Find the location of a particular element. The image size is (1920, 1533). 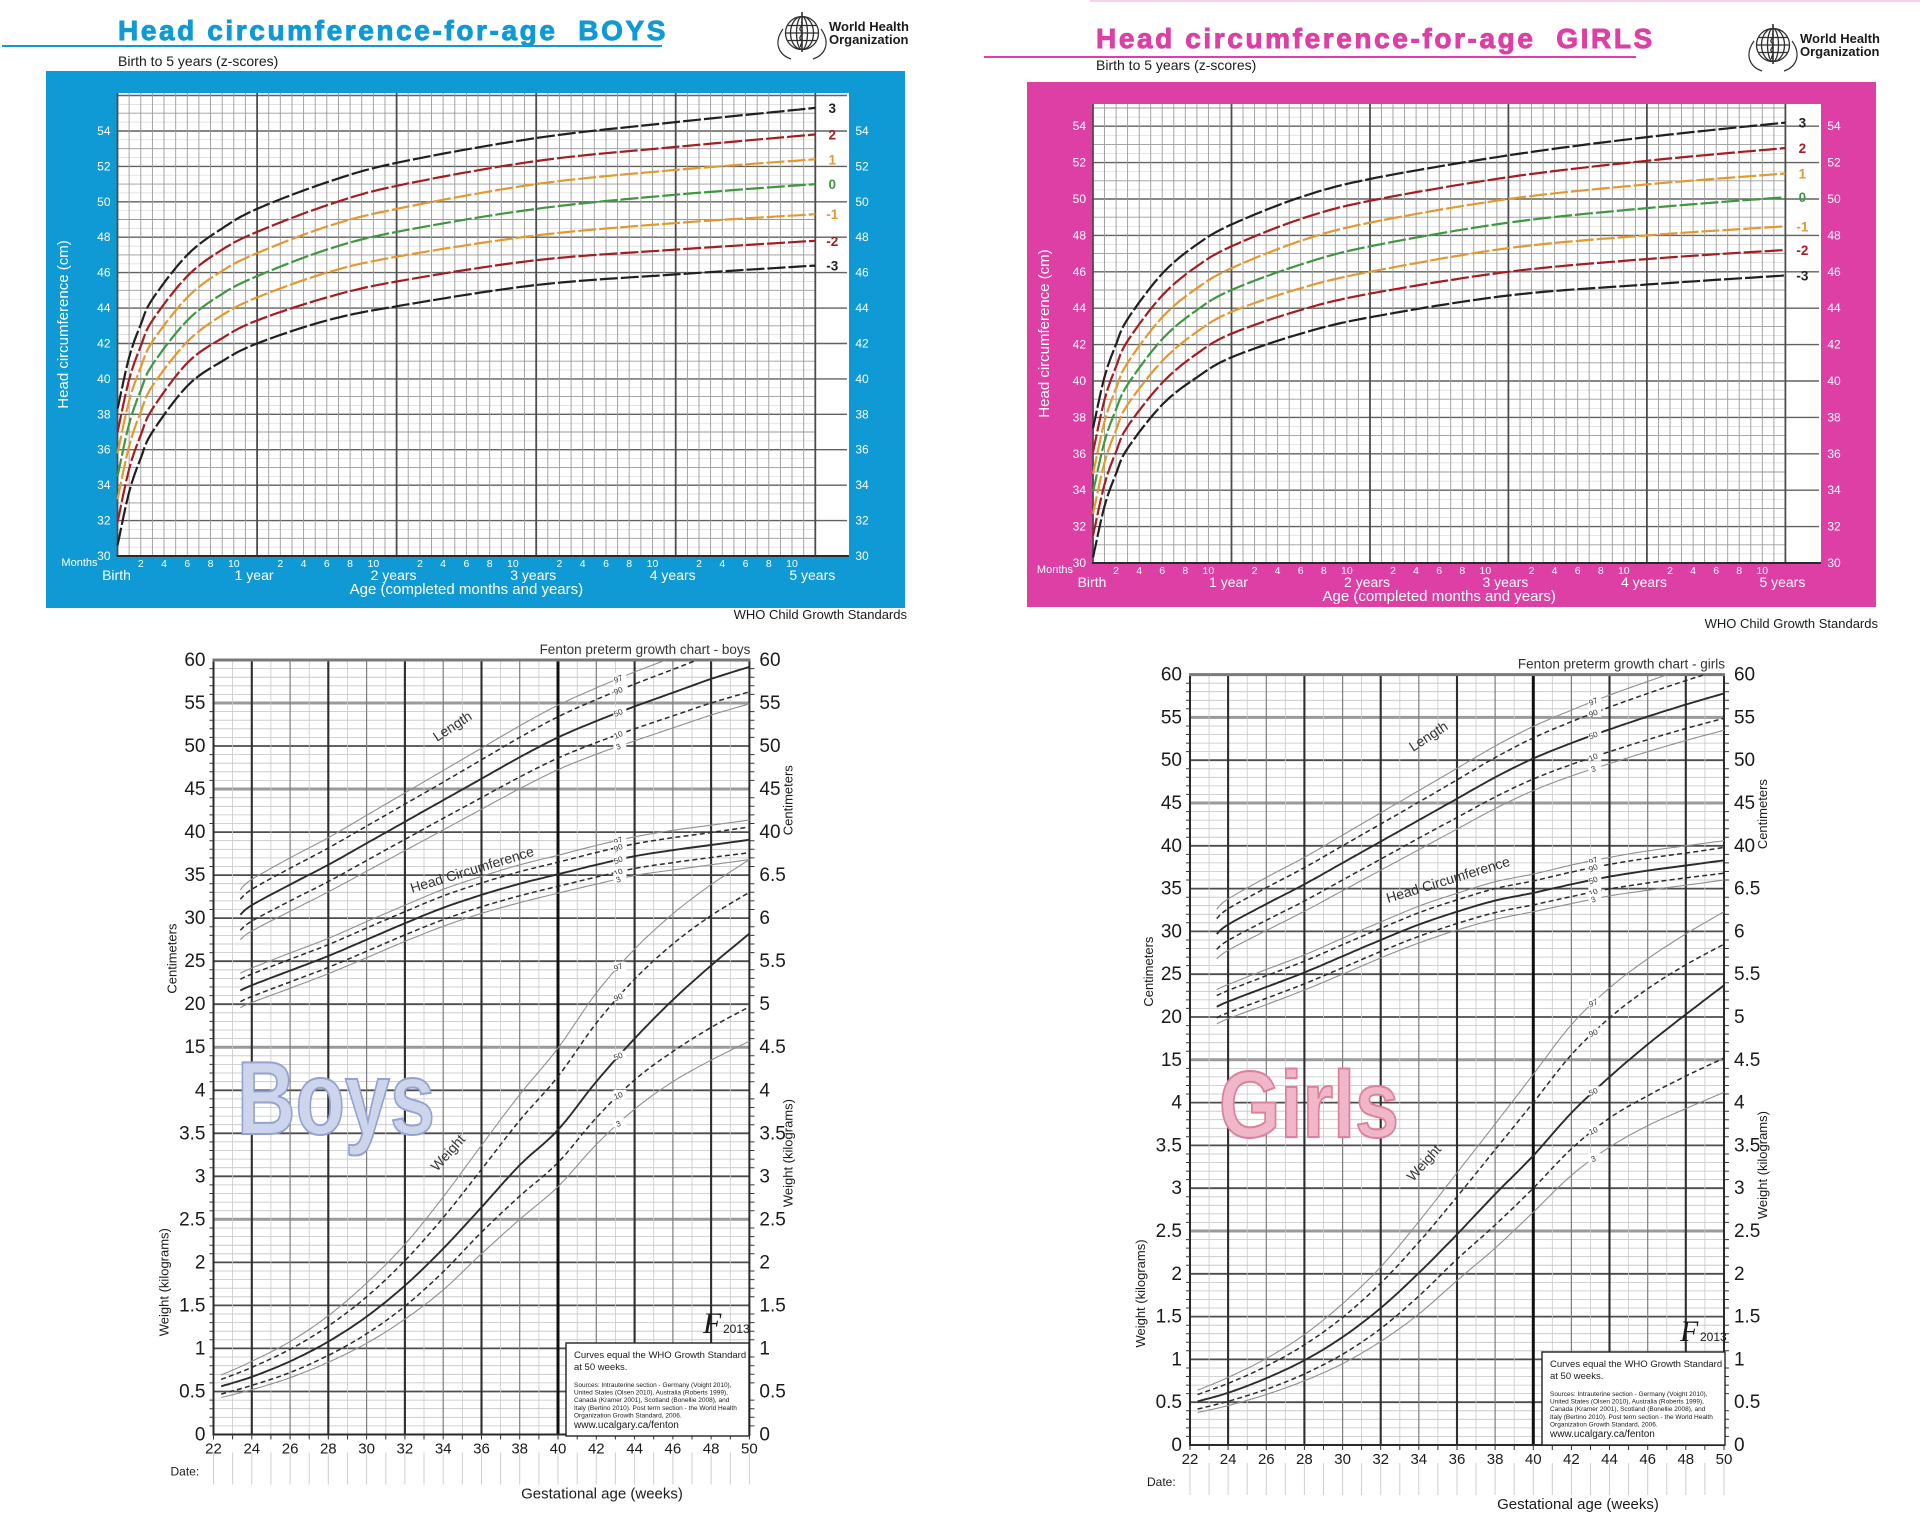

svg-text: 30 is located at coordinates (862, 556).